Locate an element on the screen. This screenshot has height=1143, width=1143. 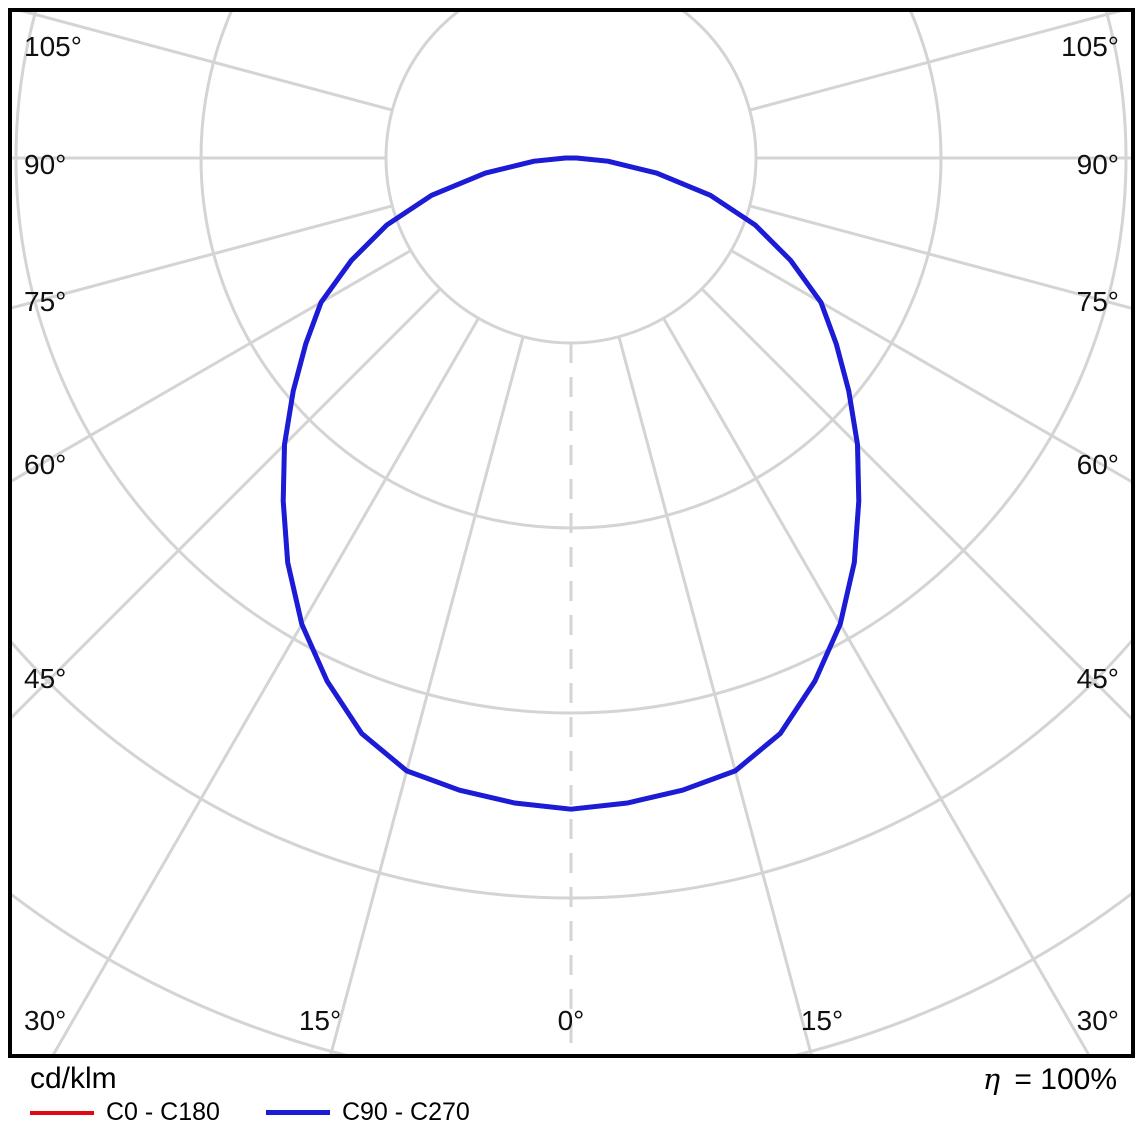
efficiency-readout: η = 100% is located at coordinates (1050, 1079).